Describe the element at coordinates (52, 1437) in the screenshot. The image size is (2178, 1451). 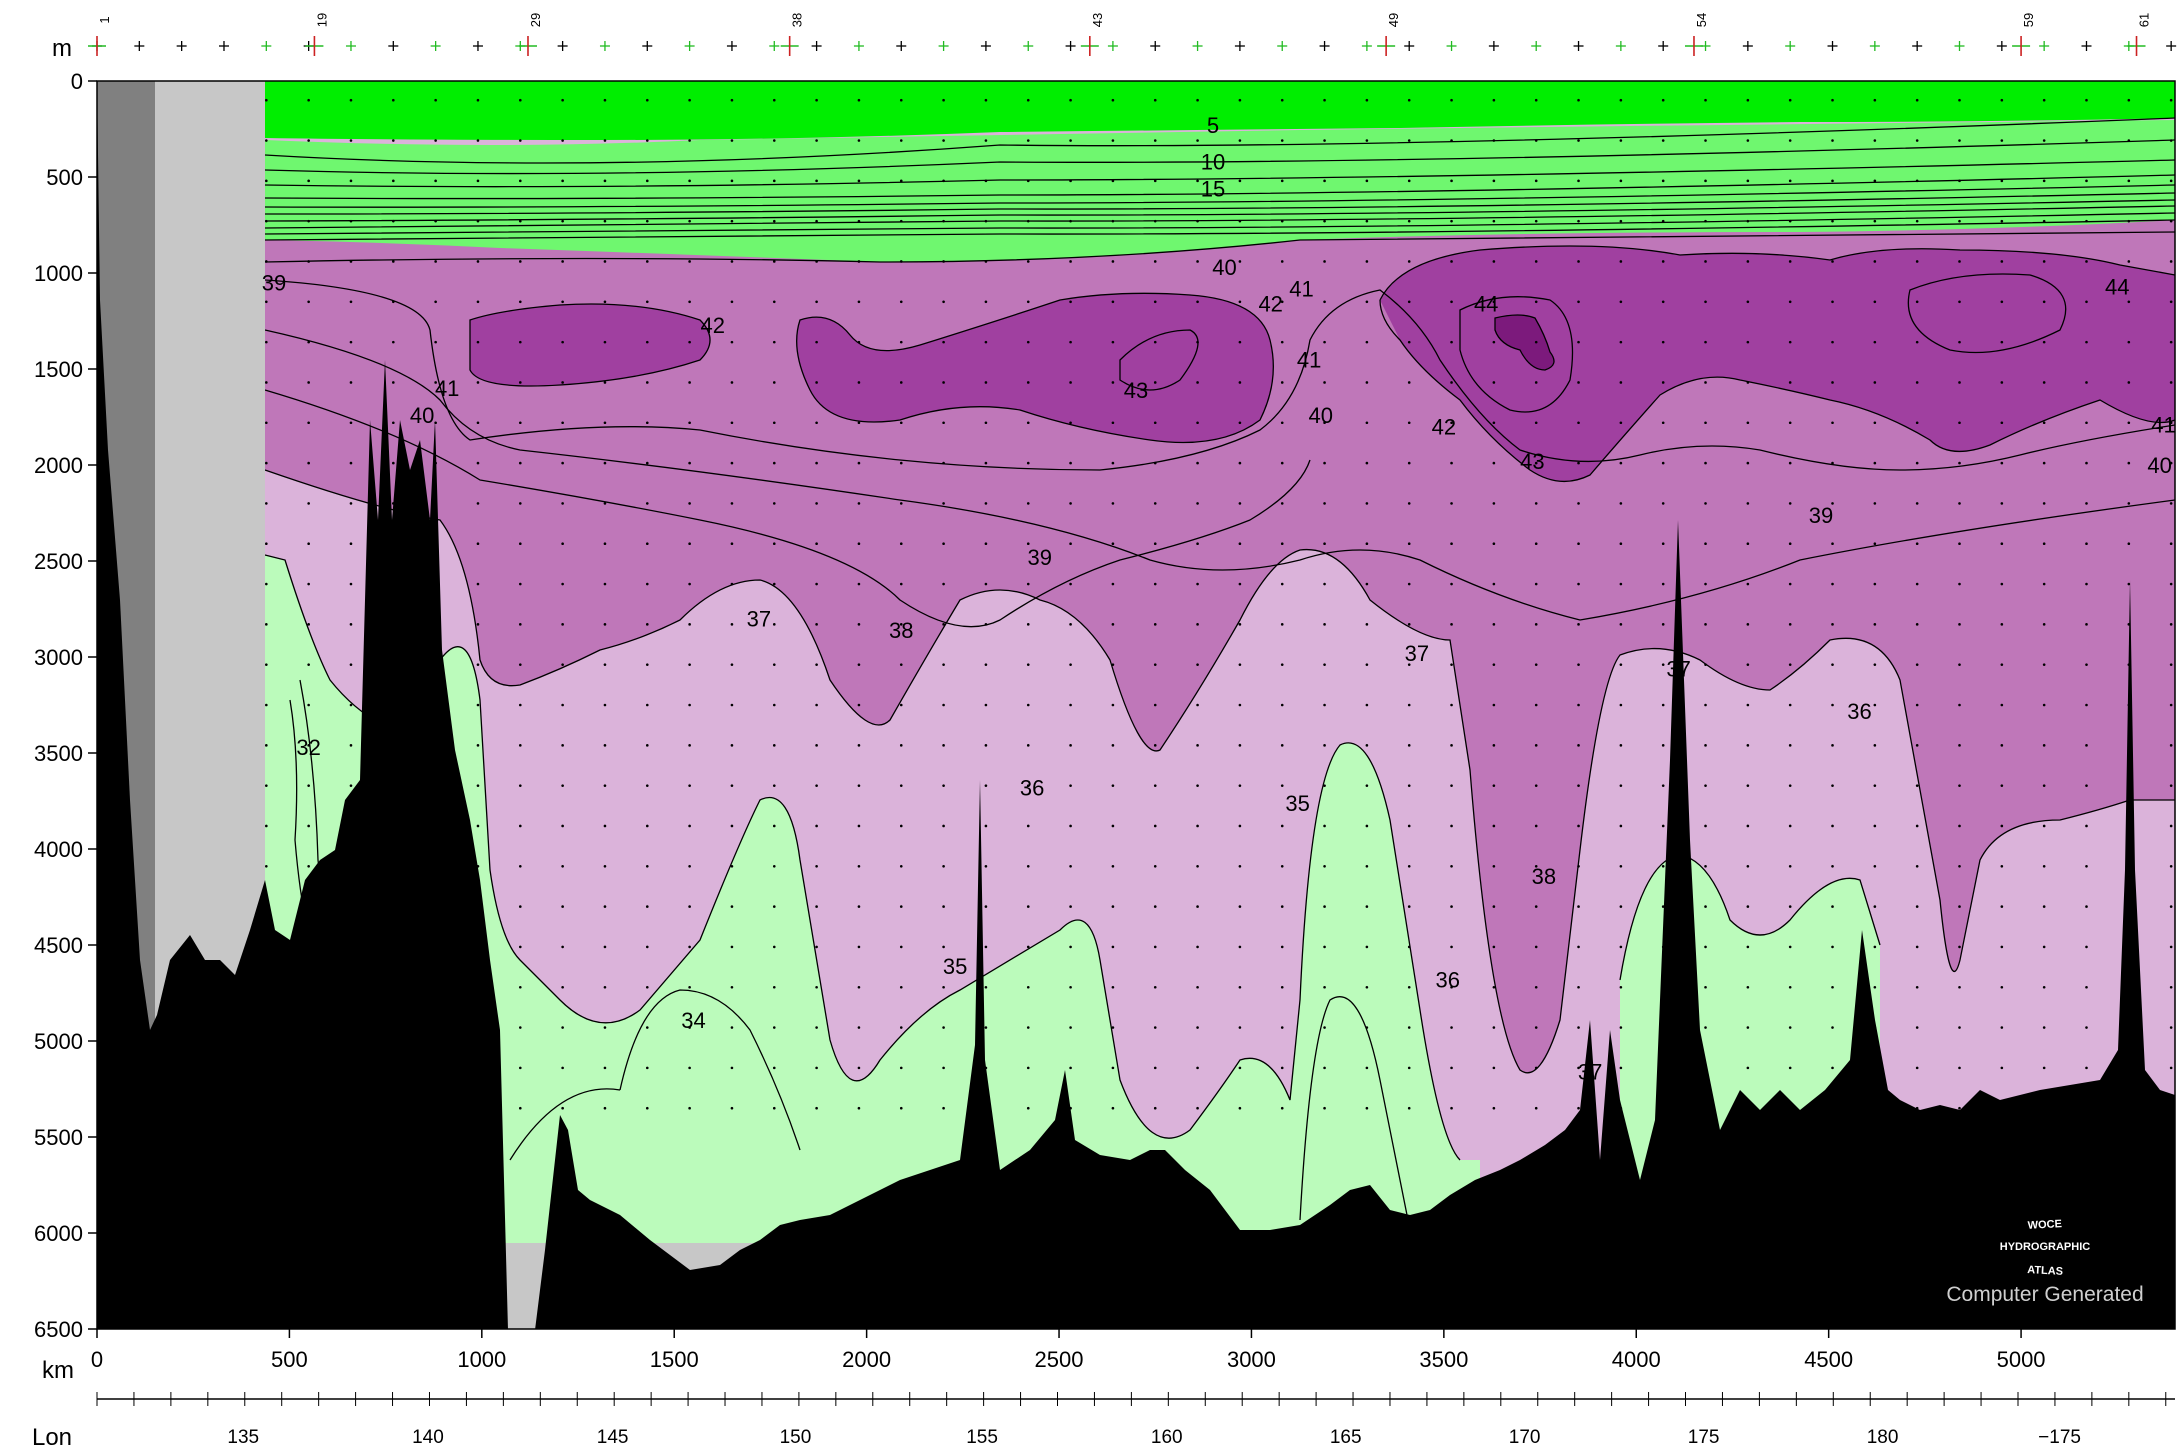
I see `lon-axis-title: Lon` at that location.